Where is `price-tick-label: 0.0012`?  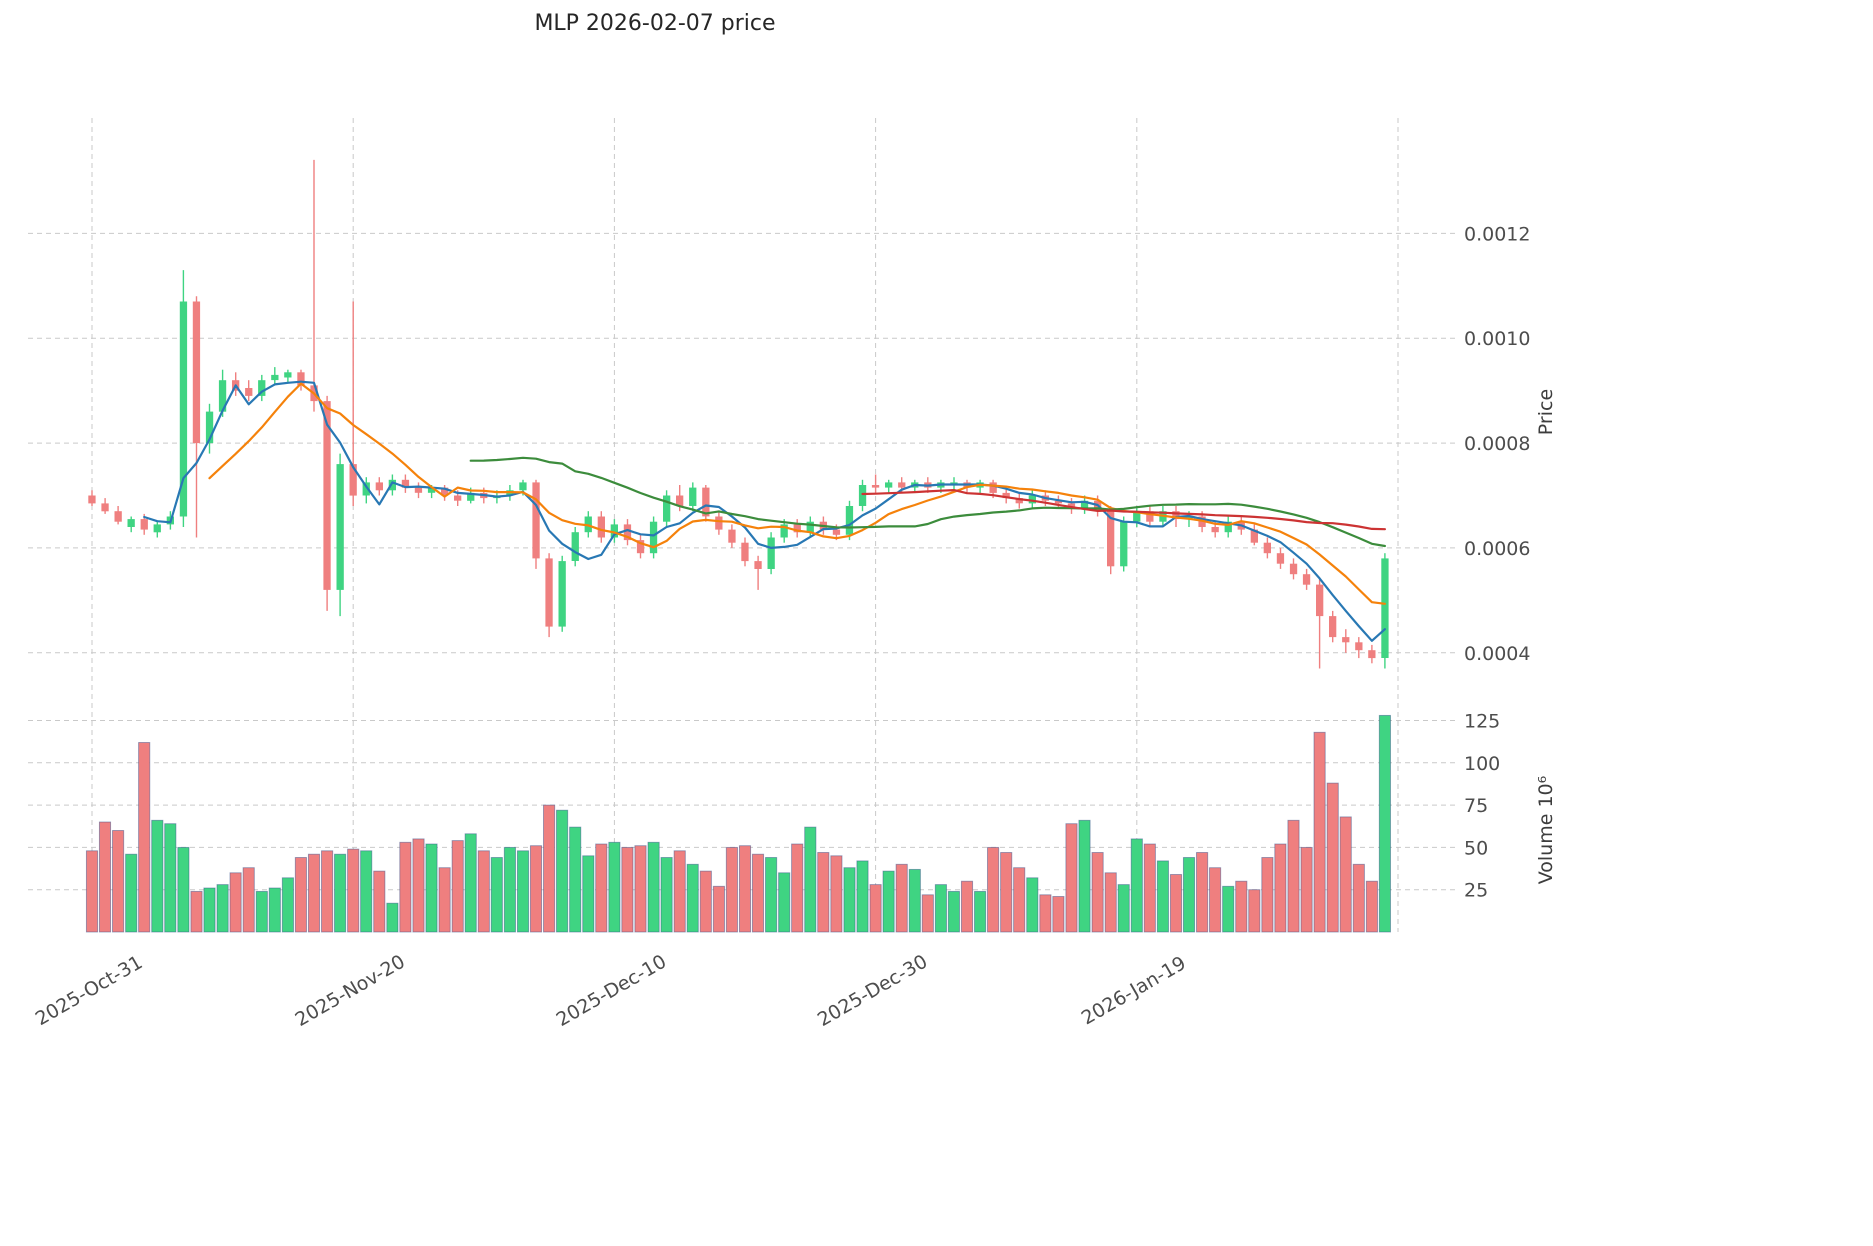 price-tick-label: 0.0012 is located at coordinates (1497, 234).